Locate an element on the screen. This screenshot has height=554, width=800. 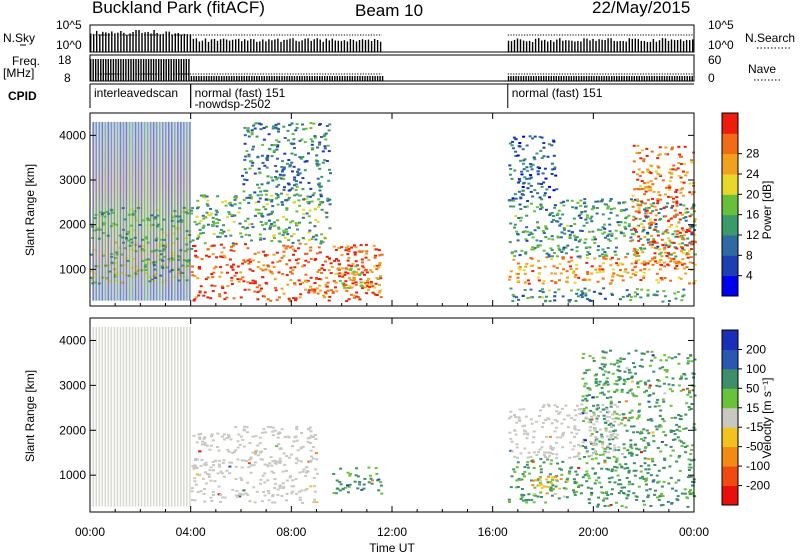
figure-title: Buckland Park (fitACF) is located at coordinates (178, 8).